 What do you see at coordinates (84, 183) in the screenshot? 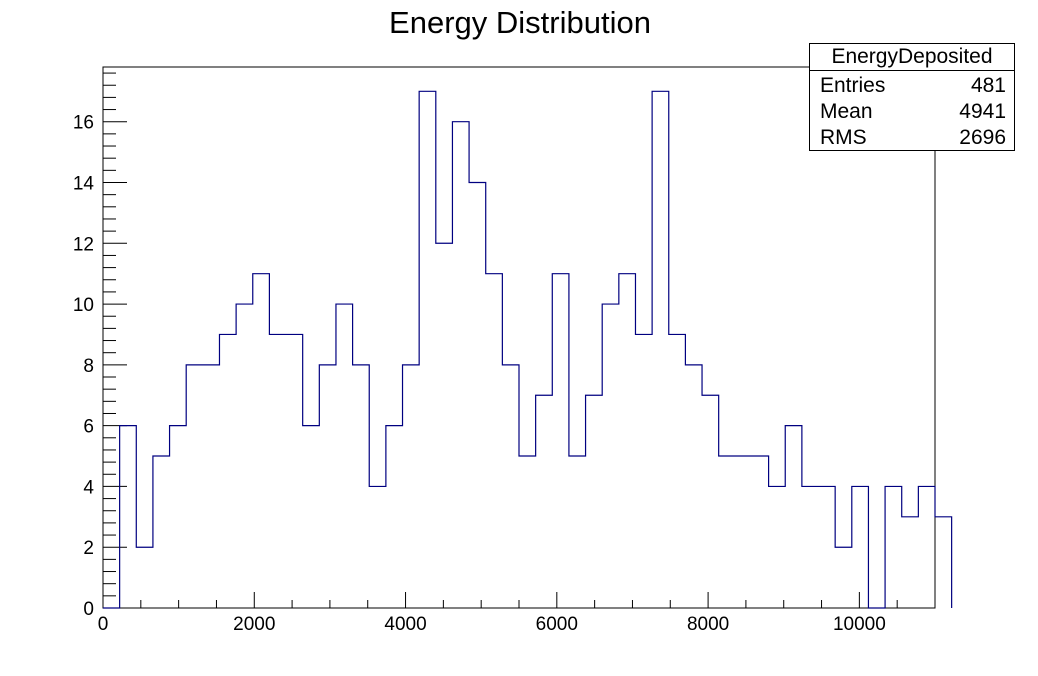
I see `y-tick-label: 14` at bounding box center [84, 183].